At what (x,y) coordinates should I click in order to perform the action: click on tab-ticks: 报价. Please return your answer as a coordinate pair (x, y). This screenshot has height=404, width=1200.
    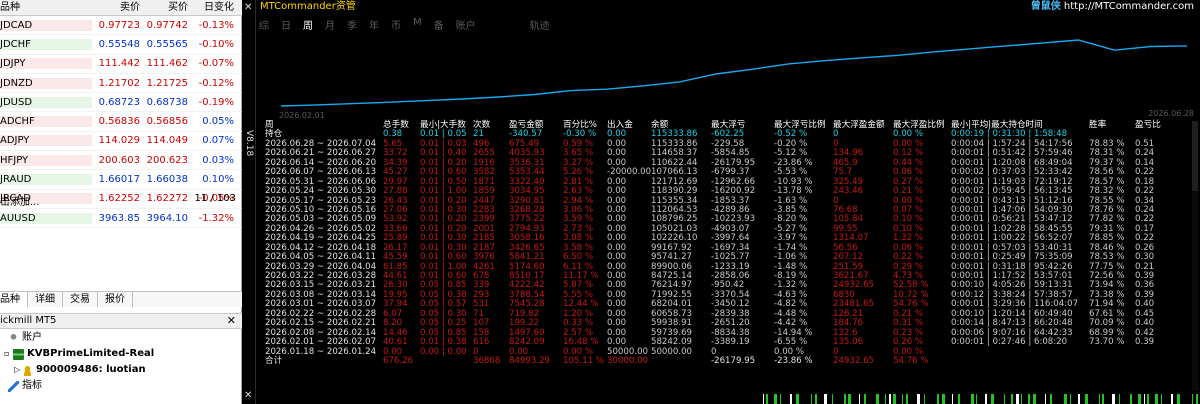
    Looking at the image, I should click on (115, 299).